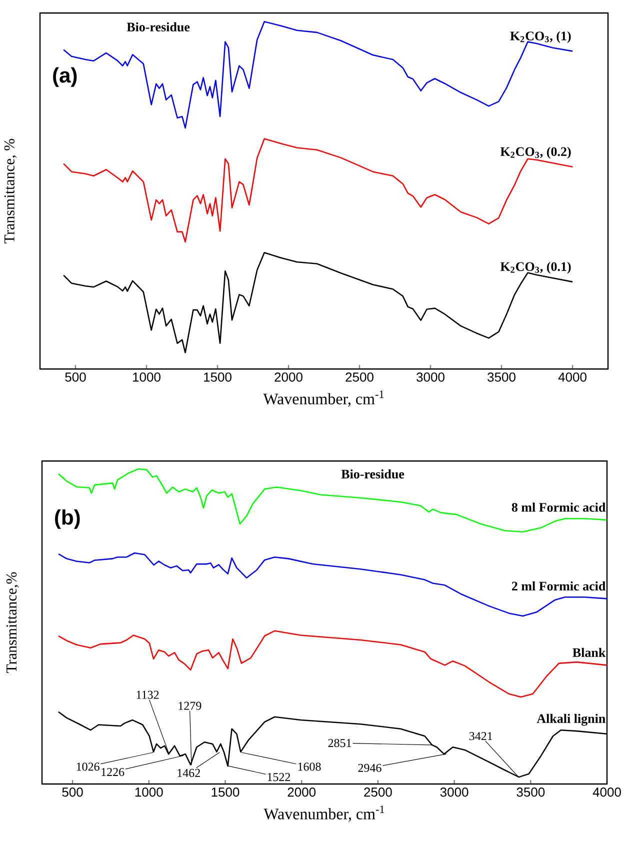  What do you see at coordinates (189, 773) in the screenshot?
I see `annotation: 1462` at bounding box center [189, 773].